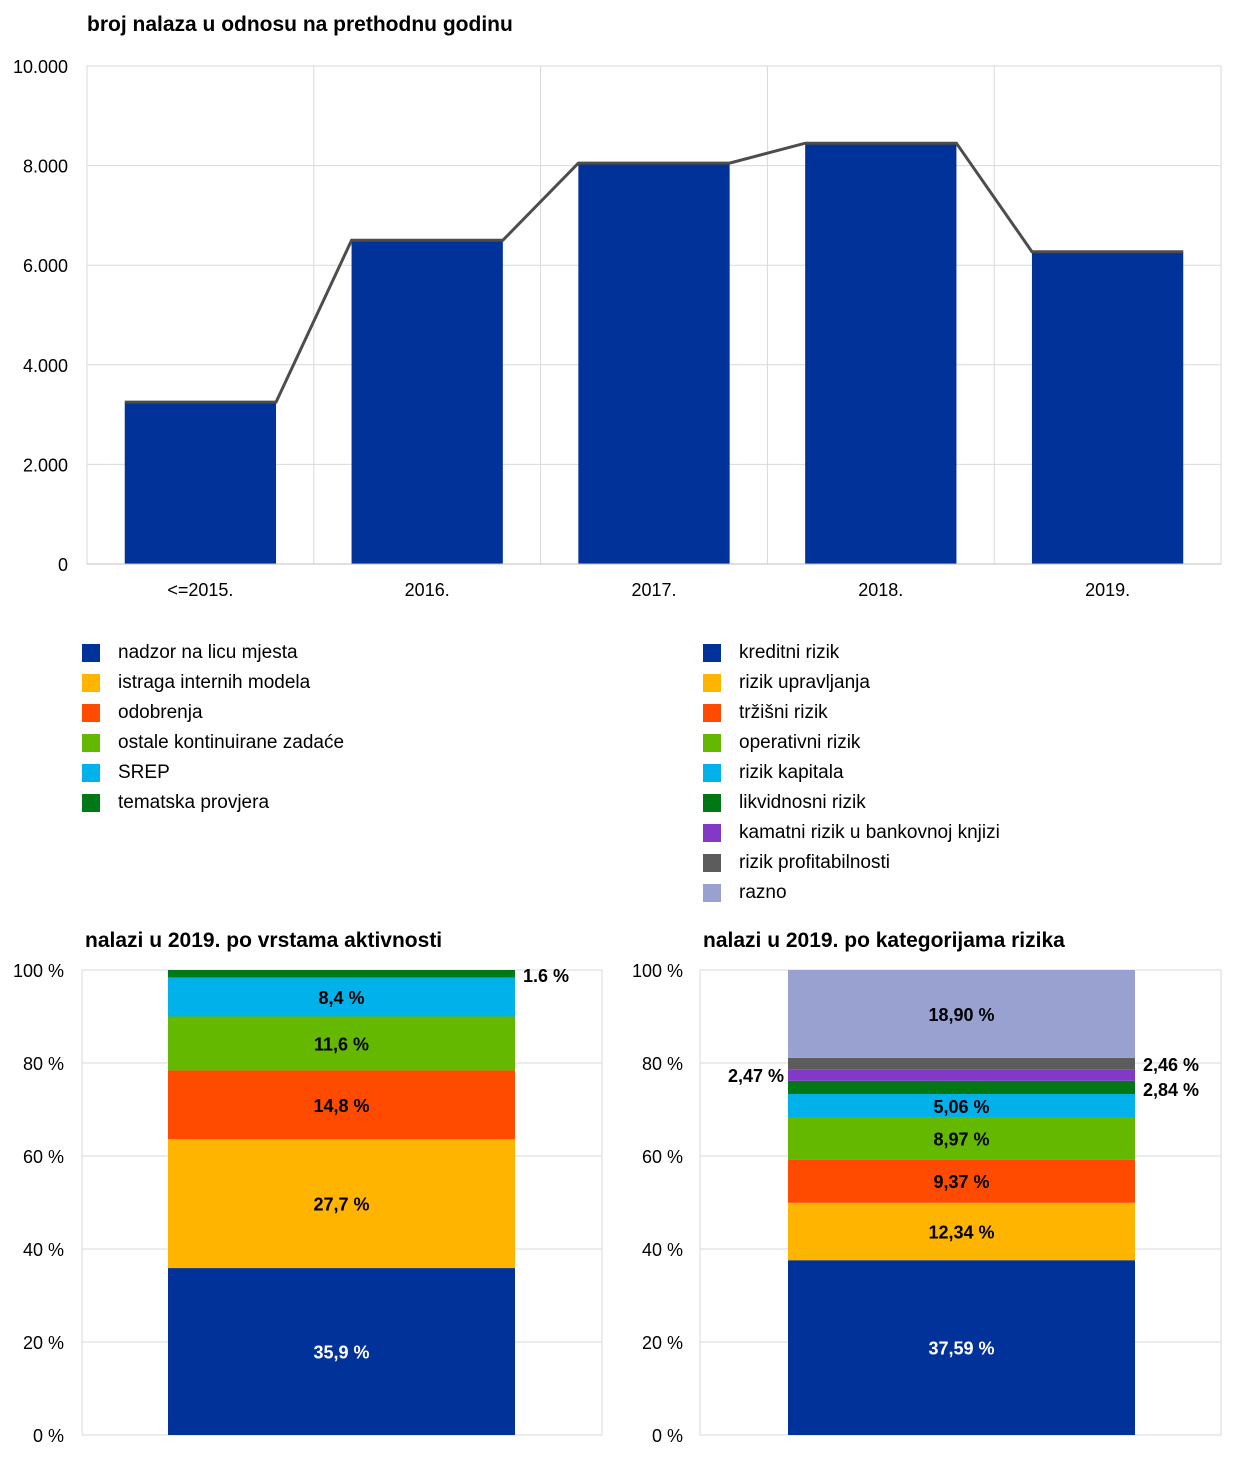 The width and height of the screenshot is (1240, 1458). What do you see at coordinates (300, 24) in the screenshot?
I see `chart1-title: broj nalaza u odnosu na prethodnu godinu` at bounding box center [300, 24].